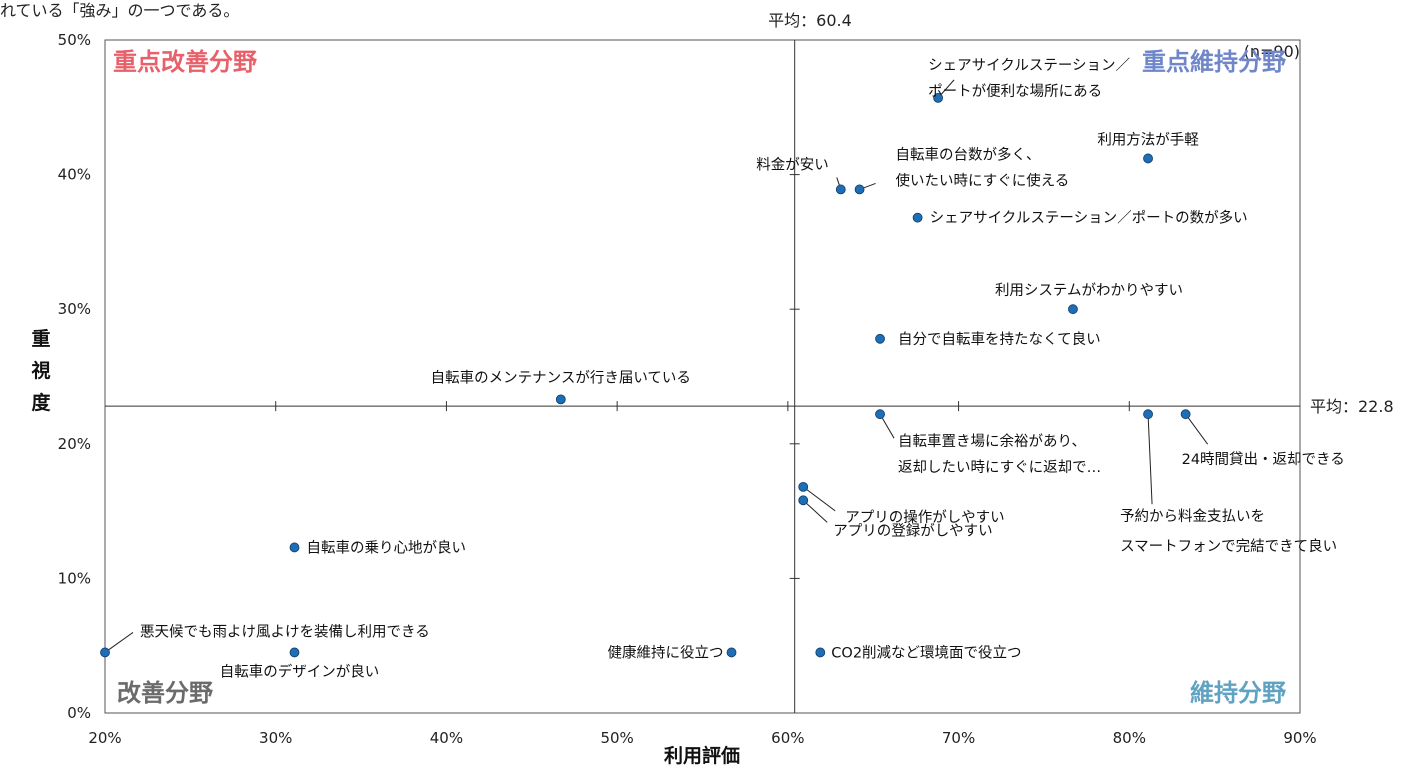  What do you see at coordinates (119, 10) in the screenshot?
I see `caption-fragment: れている「強み」の一つである。` at bounding box center [119, 10].